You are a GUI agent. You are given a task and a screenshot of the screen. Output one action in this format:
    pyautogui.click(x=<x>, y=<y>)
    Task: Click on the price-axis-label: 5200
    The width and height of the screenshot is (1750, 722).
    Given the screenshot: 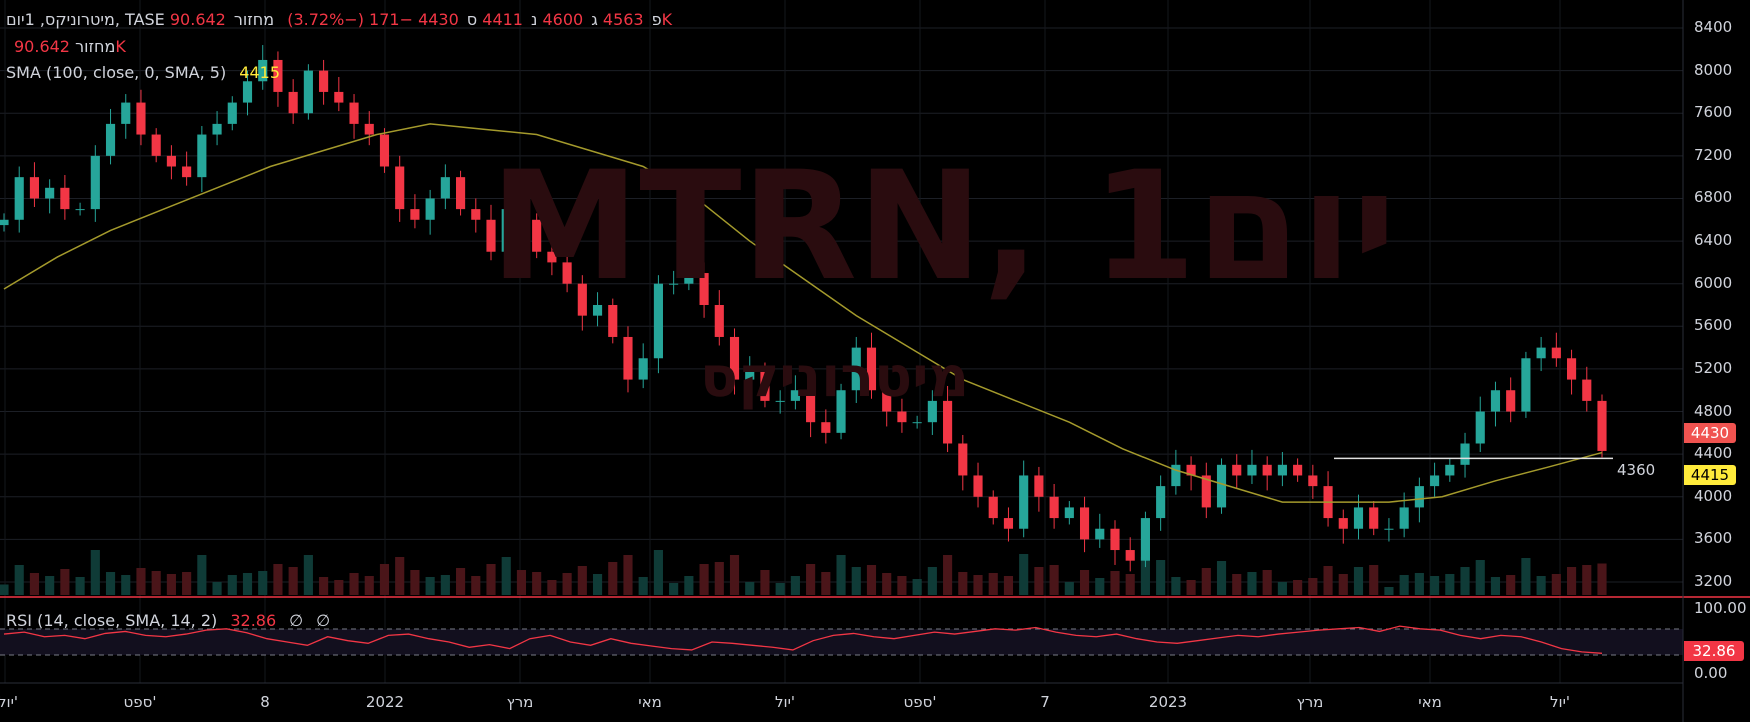 What is the action you would take?
    pyautogui.click(x=1713, y=367)
    